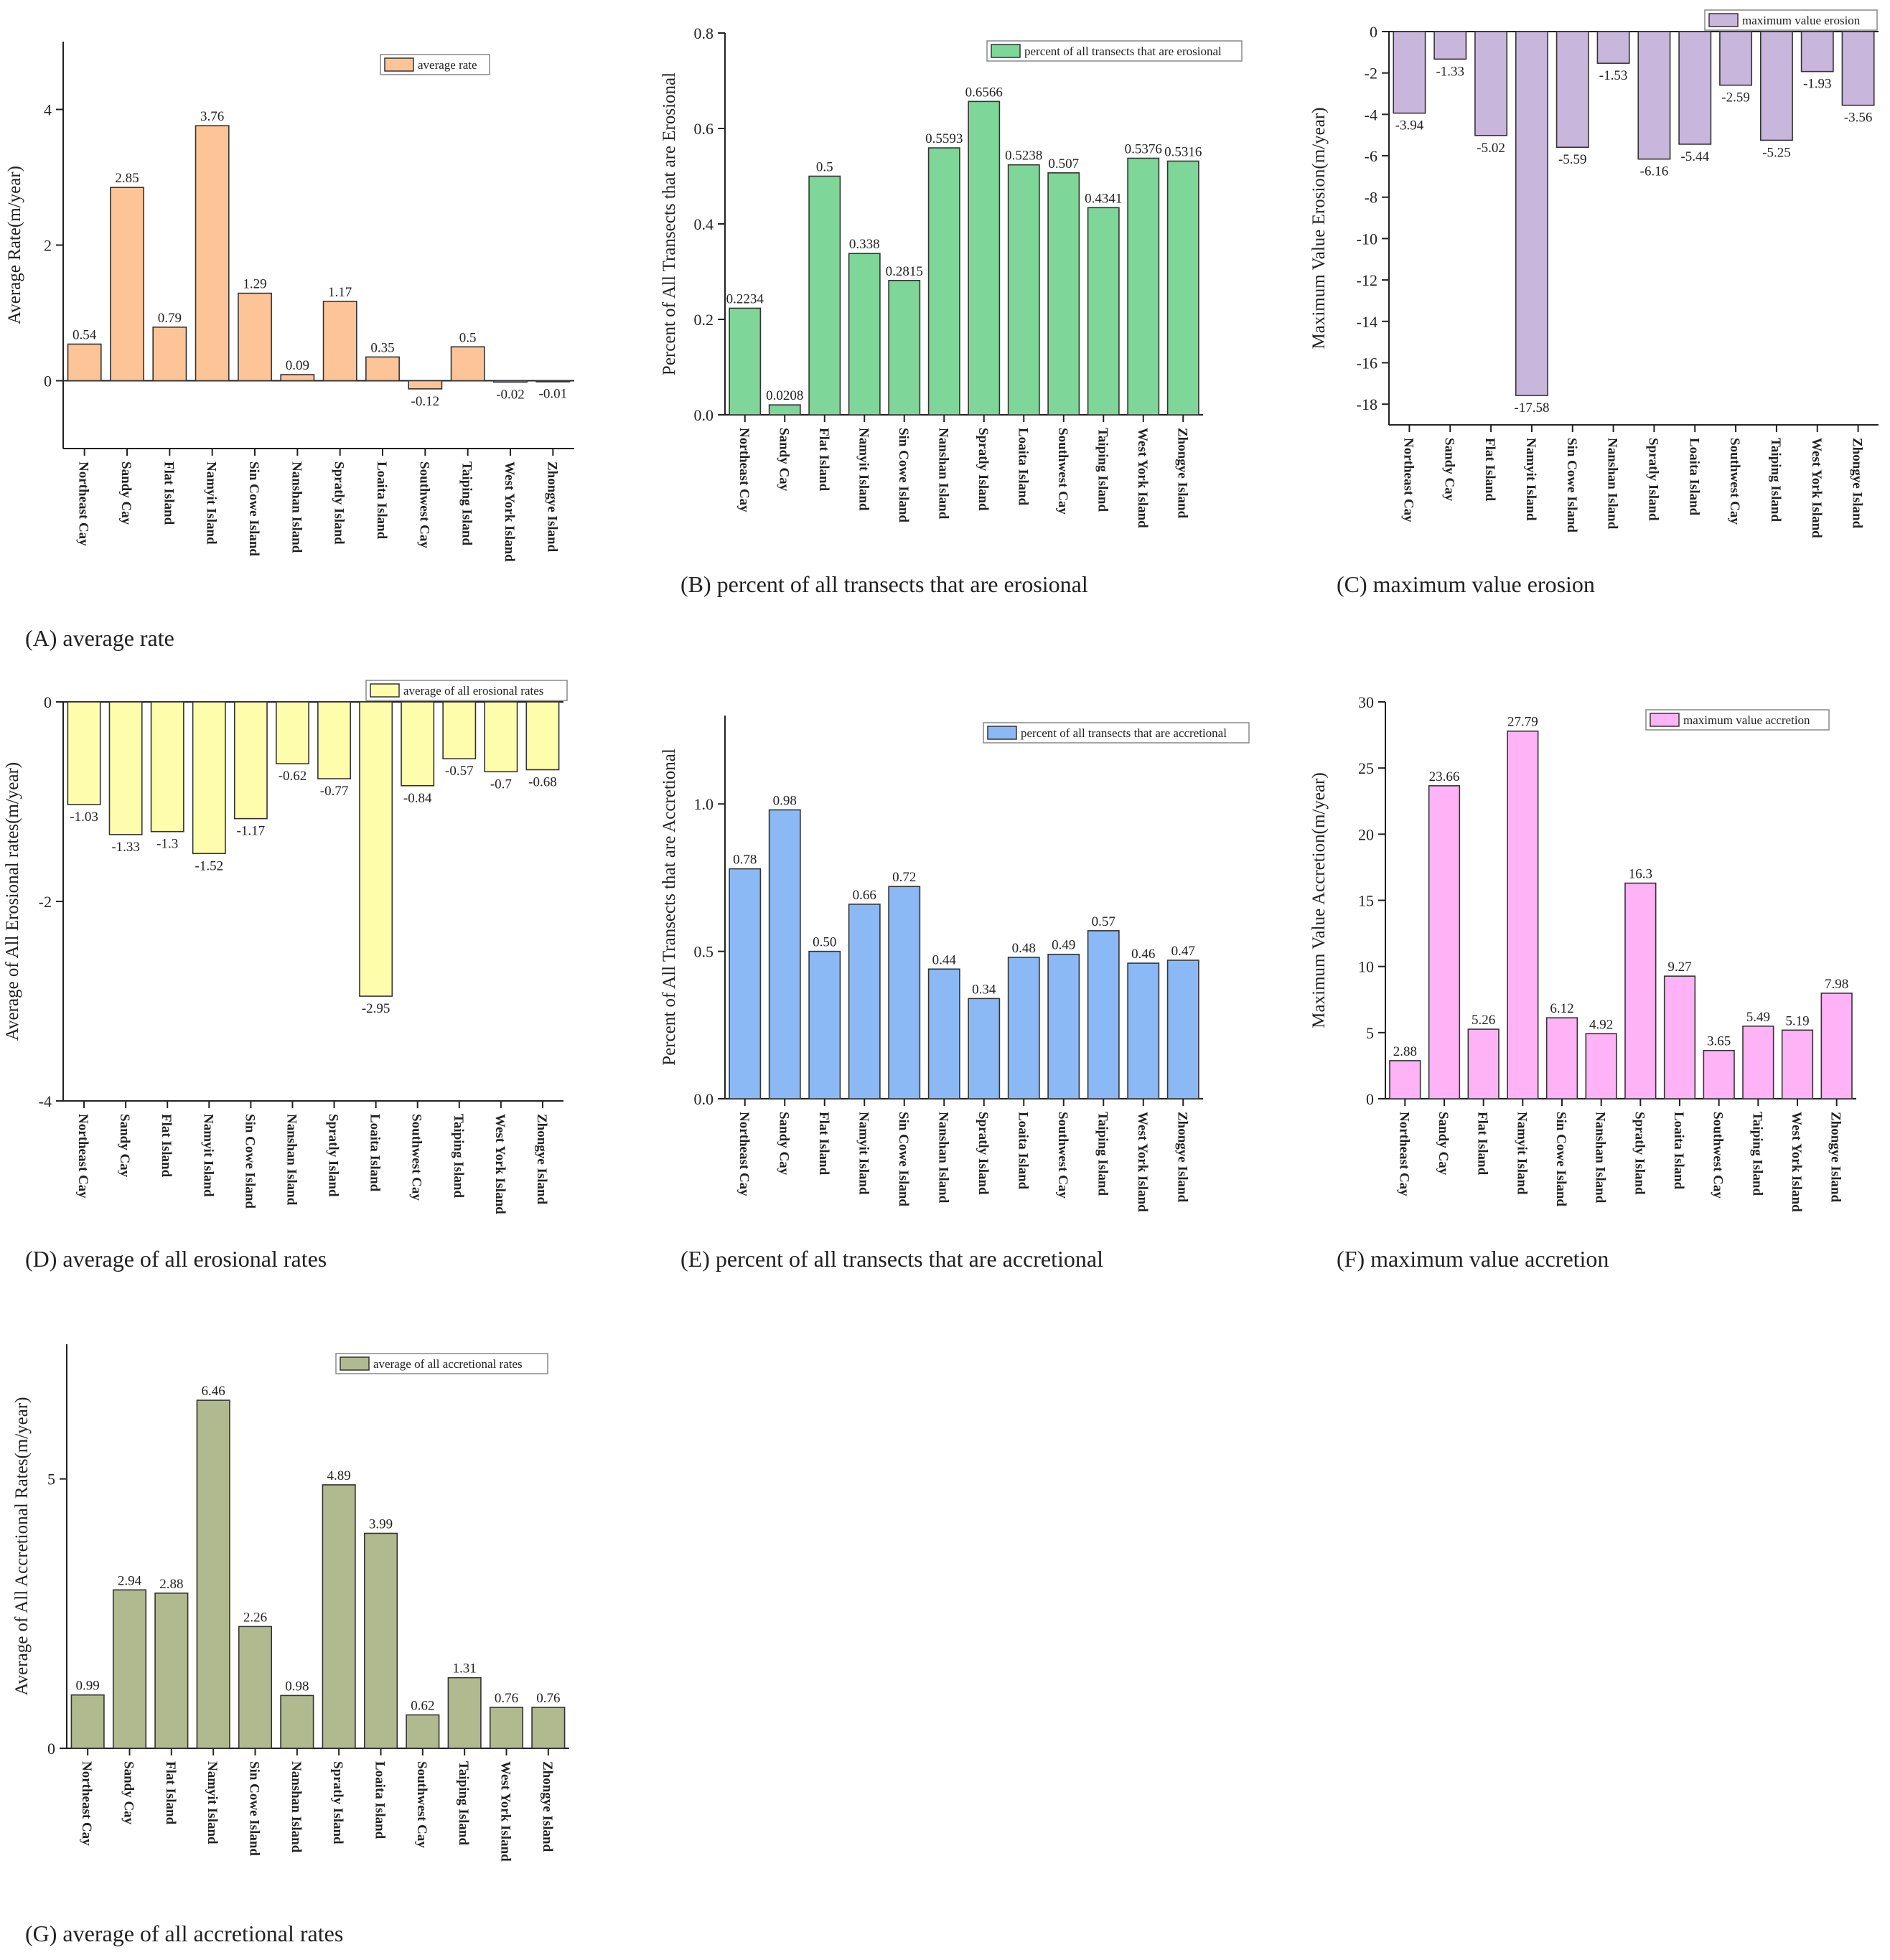  Describe the element at coordinates (1655, 171) in the screenshot. I see `data-label: -6.16` at that location.